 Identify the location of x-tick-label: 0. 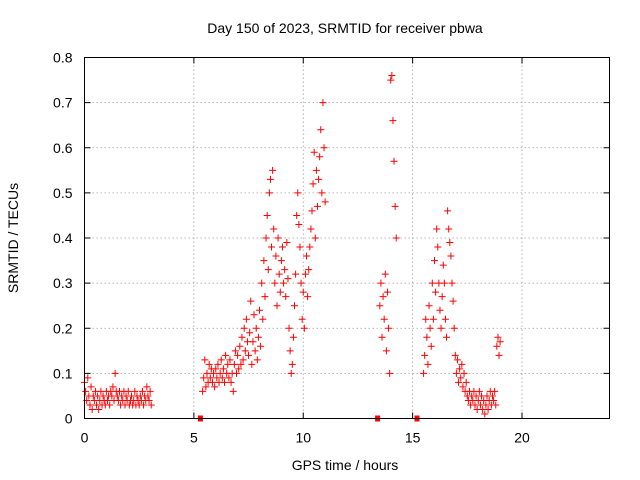
(85, 438).